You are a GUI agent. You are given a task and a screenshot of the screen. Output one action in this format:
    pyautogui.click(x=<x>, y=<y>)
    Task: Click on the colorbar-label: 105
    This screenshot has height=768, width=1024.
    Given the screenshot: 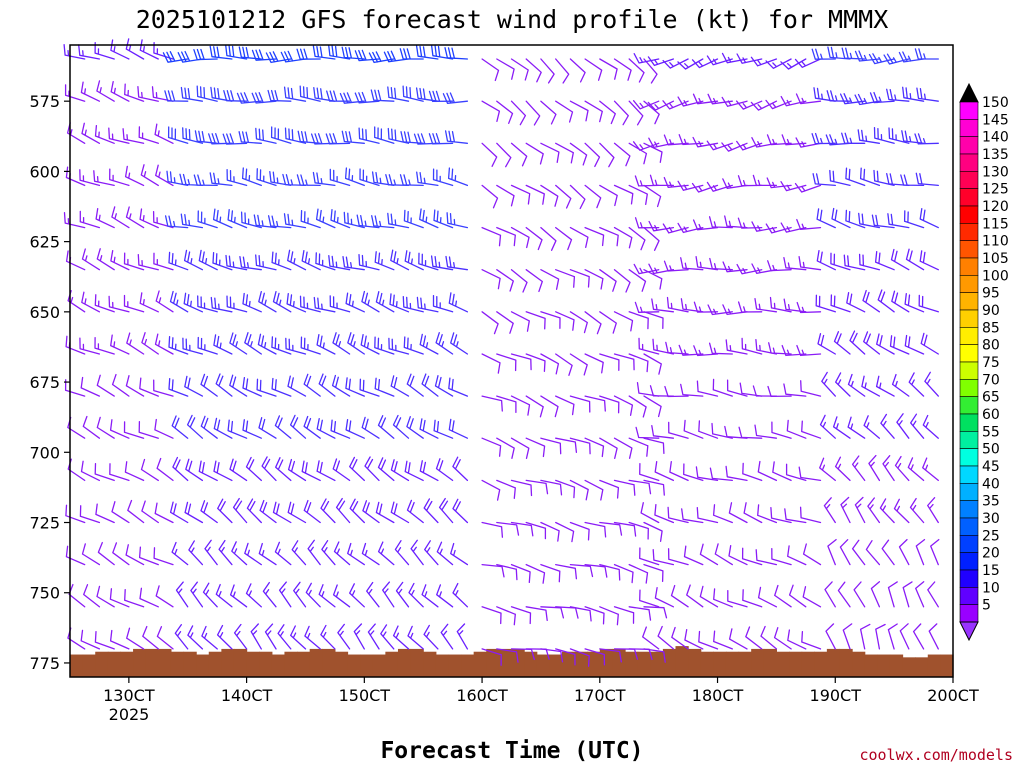 What is the action you would take?
    pyautogui.click(x=995, y=259)
    